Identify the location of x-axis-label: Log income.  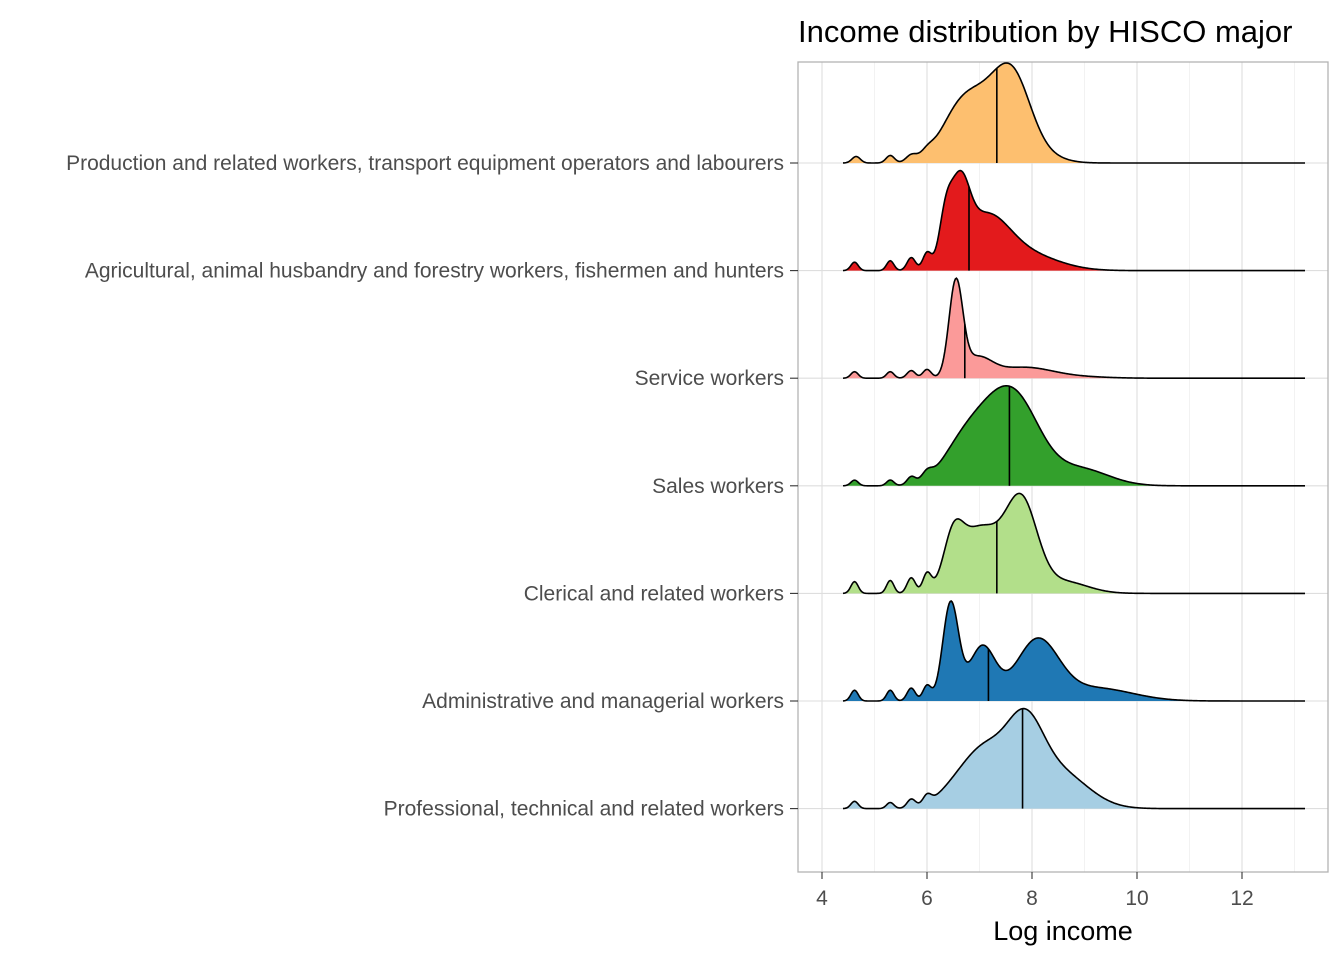
(1063, 931).